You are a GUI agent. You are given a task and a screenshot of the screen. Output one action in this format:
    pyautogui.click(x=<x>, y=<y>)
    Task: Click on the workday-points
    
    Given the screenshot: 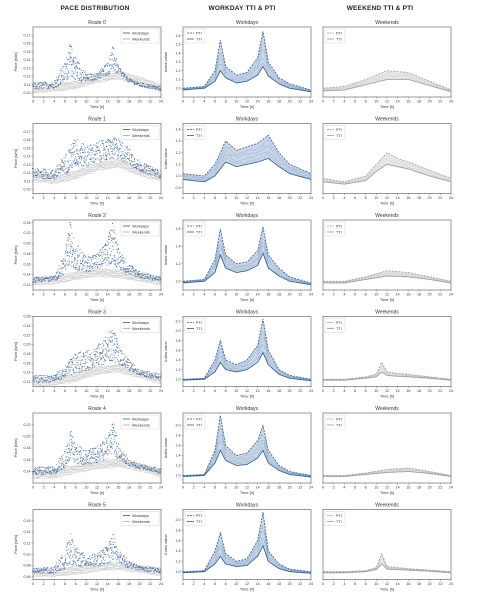 What is the action you would take?
    pyautogui.click(x=97, y=68)
    